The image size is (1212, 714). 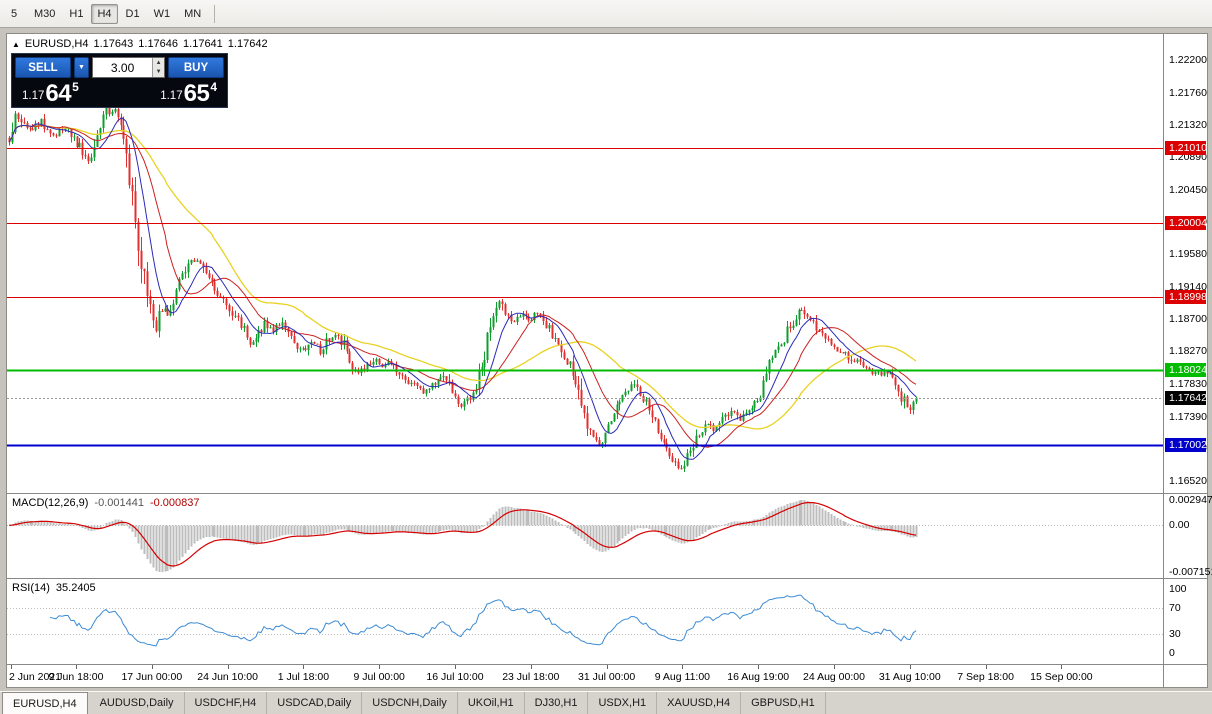 What do you see at coordinates (158, 44) in the screenshot?
I see `ohlc-high: 1.17646` at bounding box center [158, 44].